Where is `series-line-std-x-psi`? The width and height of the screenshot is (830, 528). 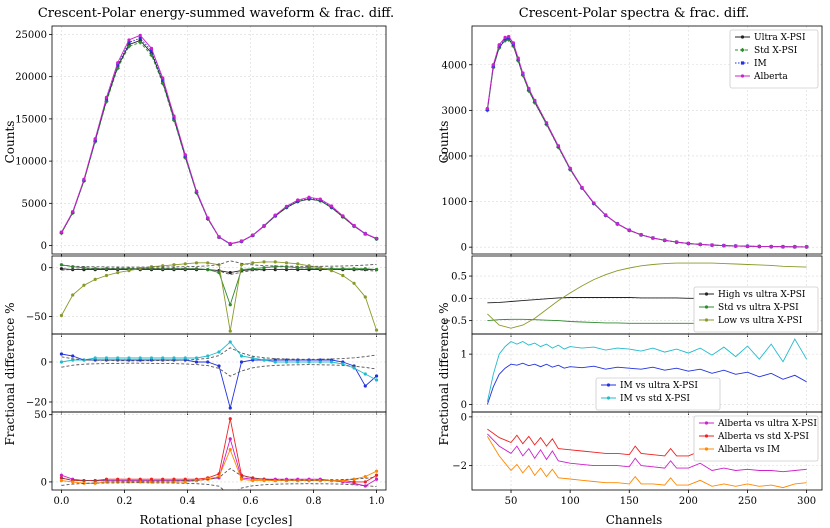 series-line-std-x-psi is located at coordinates (219, 143).